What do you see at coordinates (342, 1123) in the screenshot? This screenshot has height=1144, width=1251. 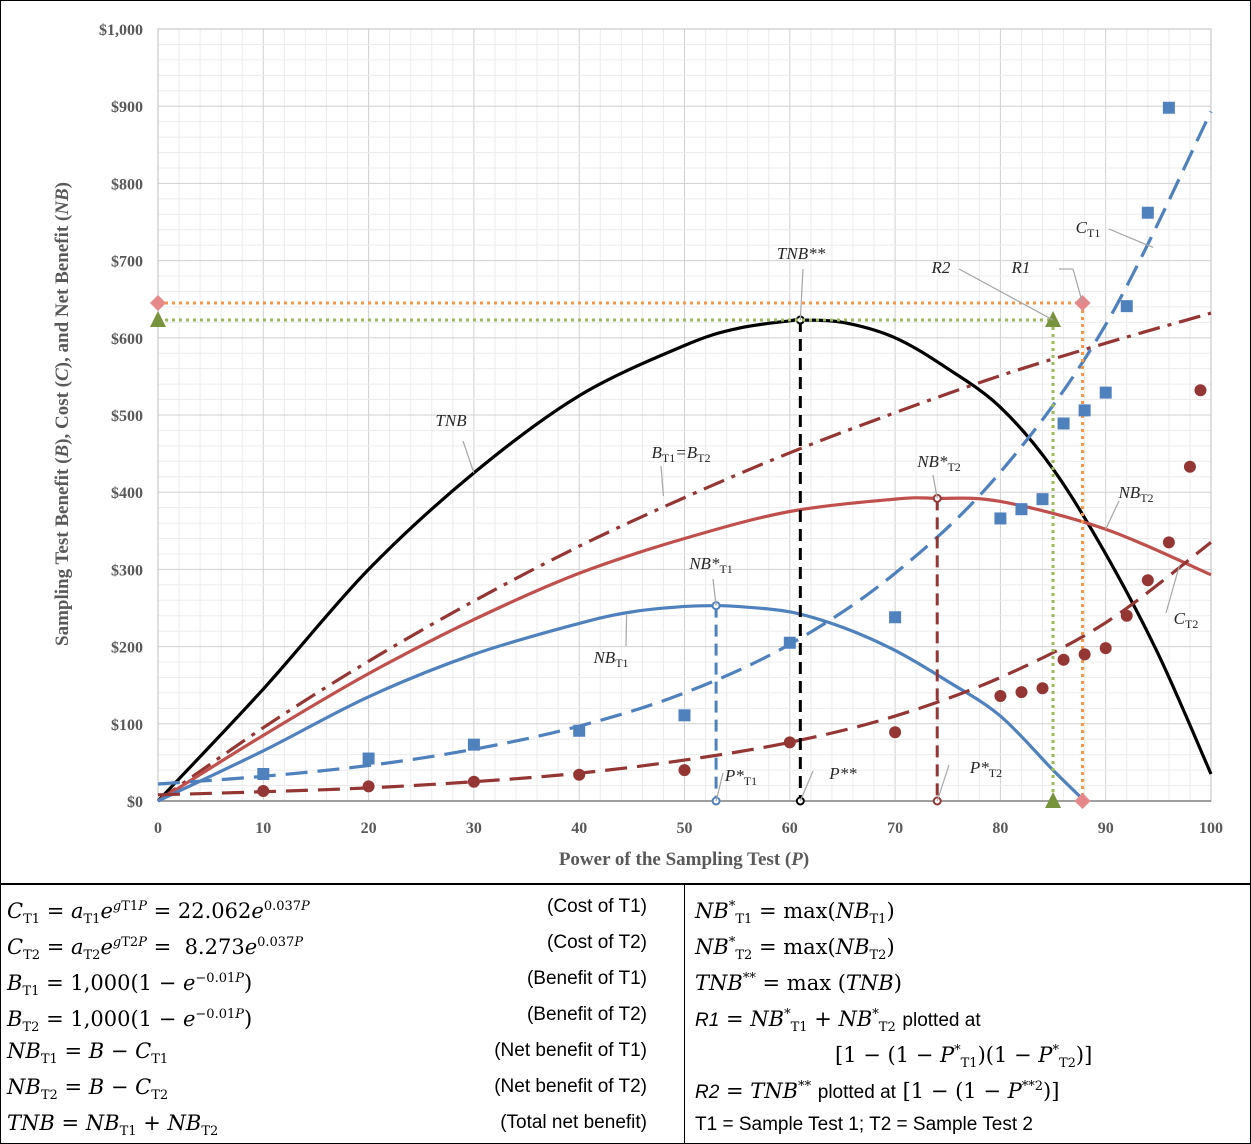 I see `formula-tnb: TNB = NBT1 + NBT2 (Total net benefit)` at bounding box center [342, 1123].